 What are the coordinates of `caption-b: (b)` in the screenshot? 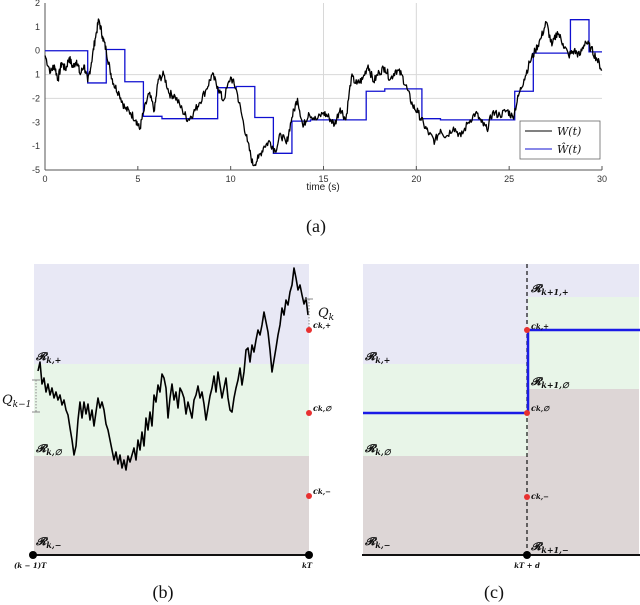 It's located at (163, 592).